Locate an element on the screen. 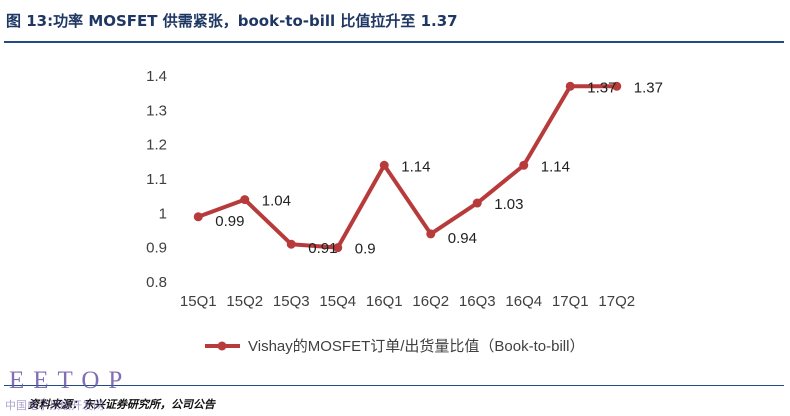 This screenshot has height=416, width=790. x-tick-label: 15Q3 is located at coordinates (291, 301).